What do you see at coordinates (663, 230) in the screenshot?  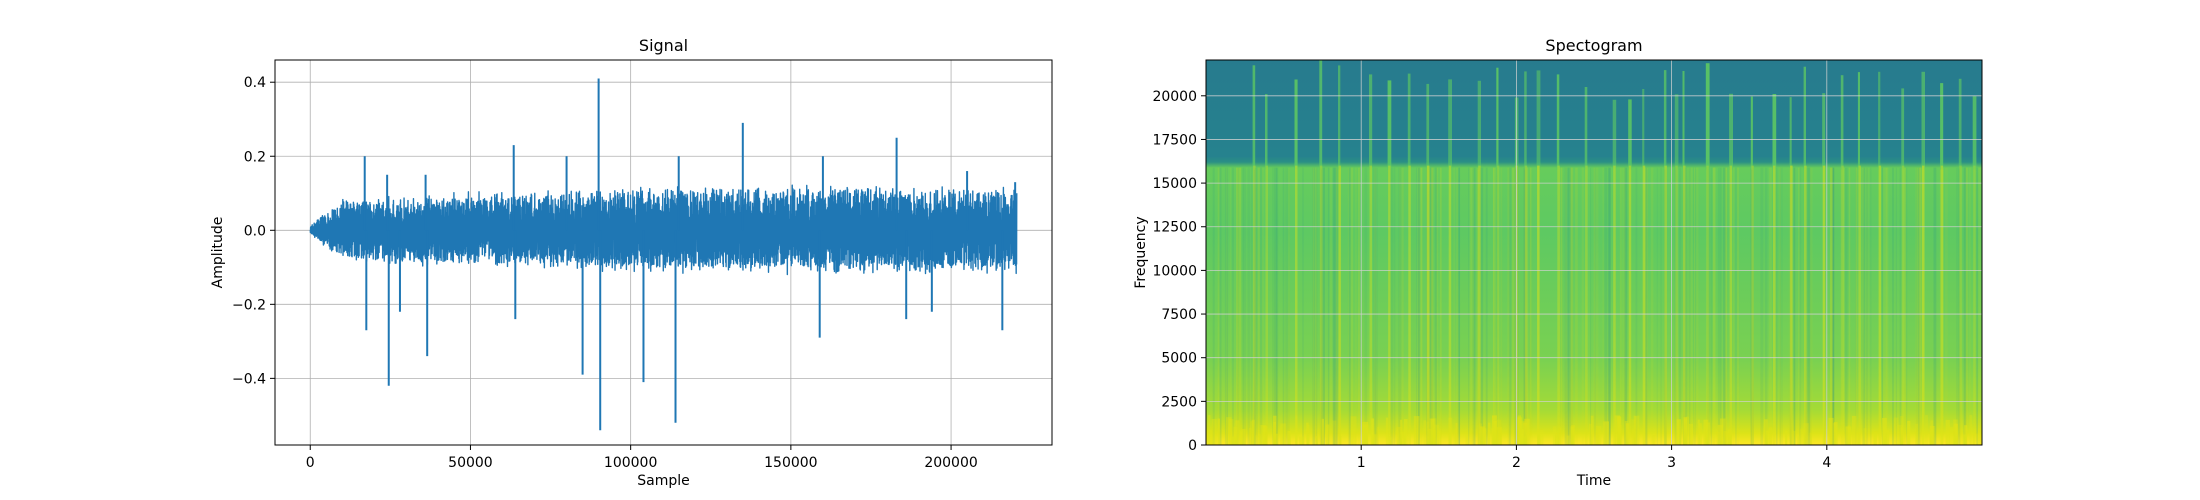 I see `signal-line` at bounding box center [663, 230].